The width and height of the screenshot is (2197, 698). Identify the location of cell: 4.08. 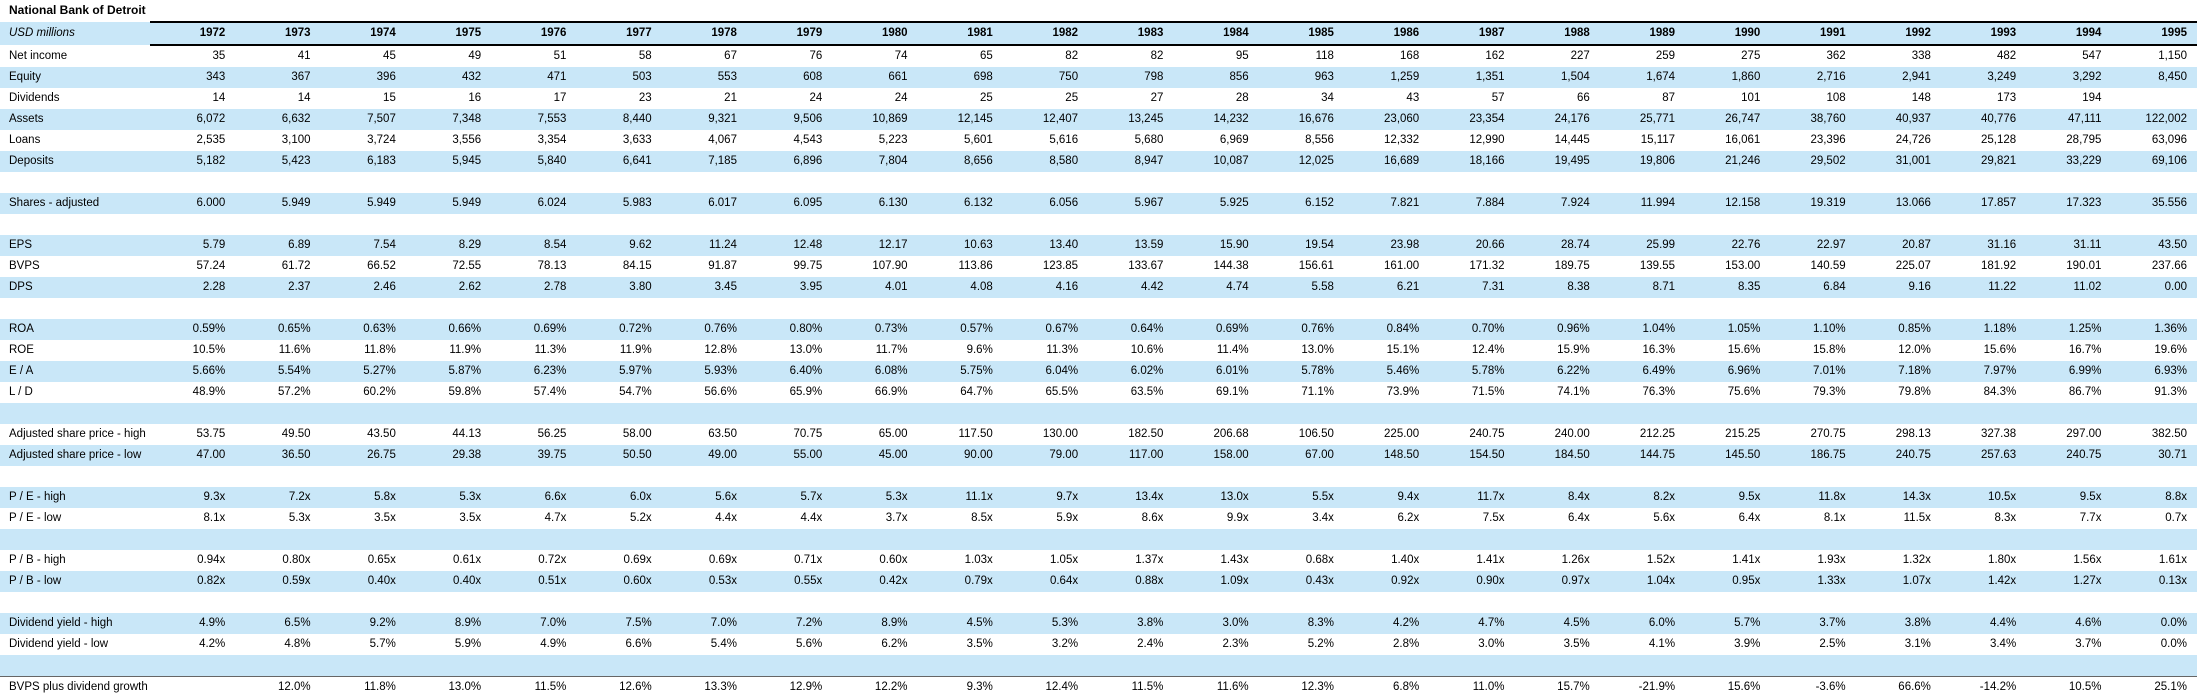
(981, 287).